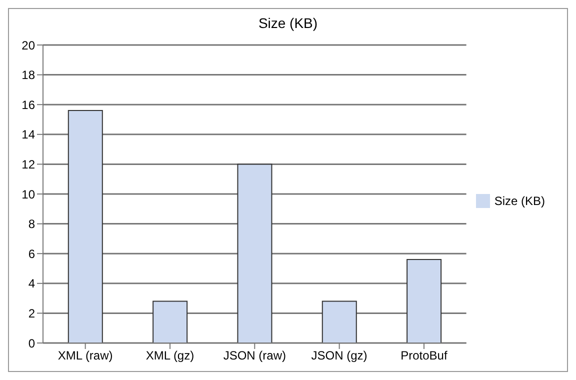 This screenshot has width=576, height=380. Describe the element at coordinates (29, 194) in the screenshot. I see `y-tick-label: 10` at that location.